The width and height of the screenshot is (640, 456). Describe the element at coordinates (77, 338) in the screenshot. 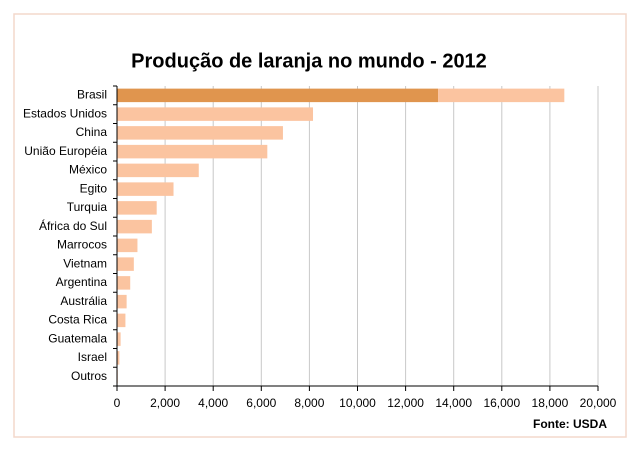

I see `y-tick-label: Guatemala` at that location.